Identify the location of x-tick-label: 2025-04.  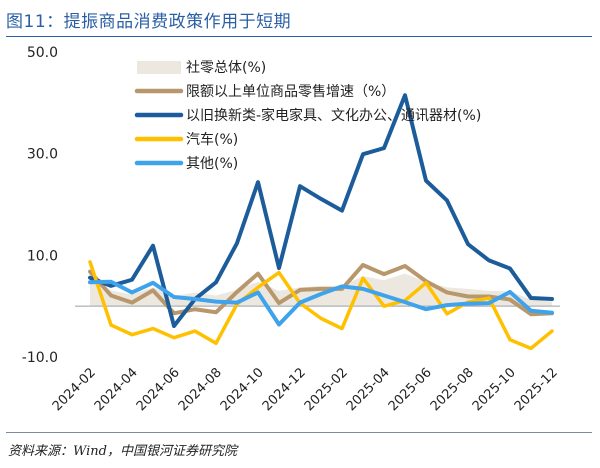
(368, 389).